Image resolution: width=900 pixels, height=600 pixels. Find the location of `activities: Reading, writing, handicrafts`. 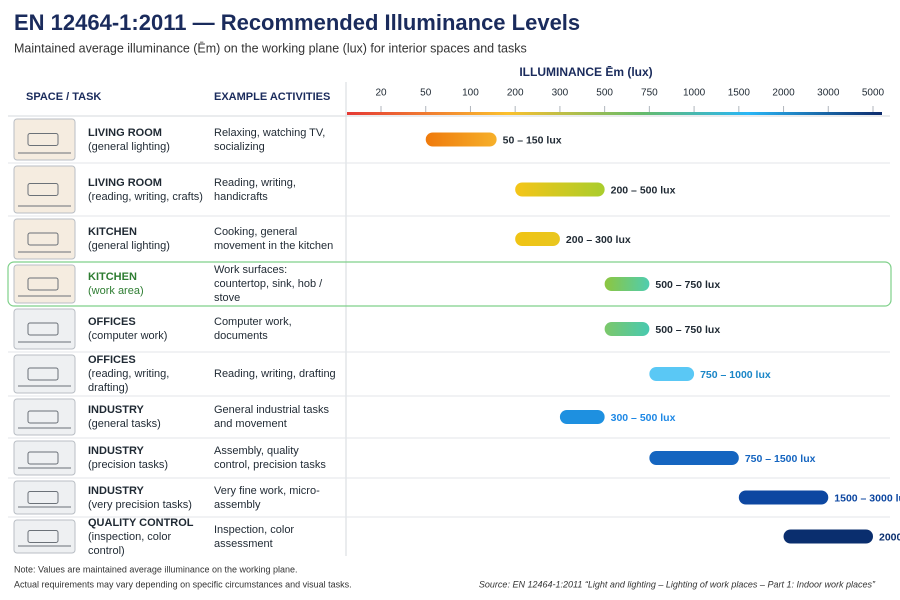

activities: Reading, writing, handicrafts is located at coordinates (255, 189).